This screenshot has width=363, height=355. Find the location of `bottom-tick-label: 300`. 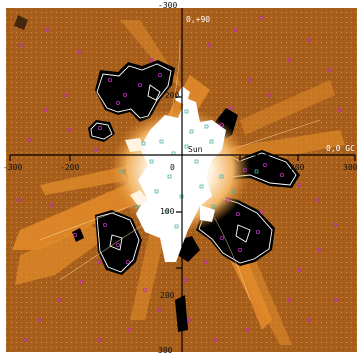

bottom-tick-label: 300 is located at coordinates (165, 350).